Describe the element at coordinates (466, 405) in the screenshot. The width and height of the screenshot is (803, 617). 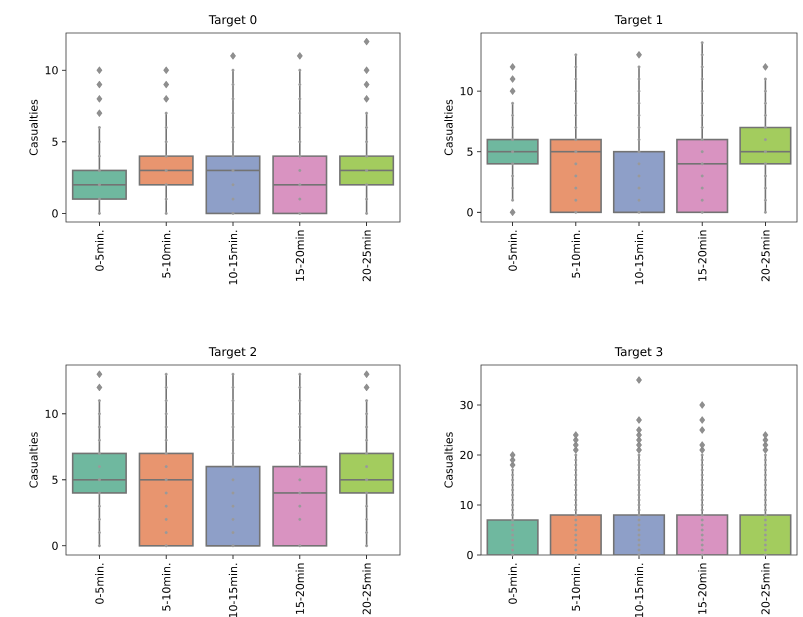
I see `y-tick-label: 30` at that location.